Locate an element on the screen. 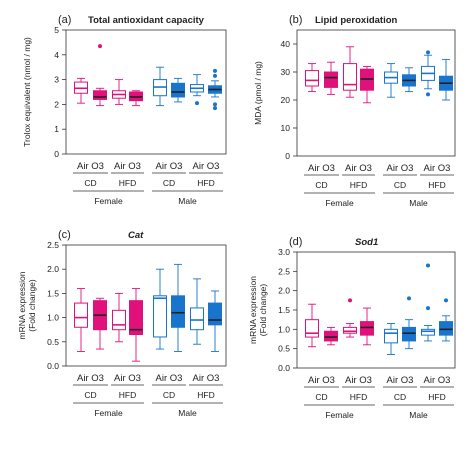 The width and height of the screenshot is (472, 450). panel-1-sex-label: Male is located at coordinates (187, 201).